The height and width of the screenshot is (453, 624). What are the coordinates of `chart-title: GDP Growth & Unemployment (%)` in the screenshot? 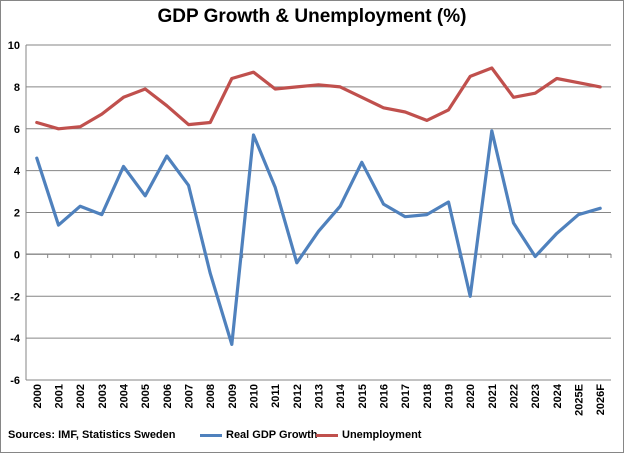 It's located at (312, 16).